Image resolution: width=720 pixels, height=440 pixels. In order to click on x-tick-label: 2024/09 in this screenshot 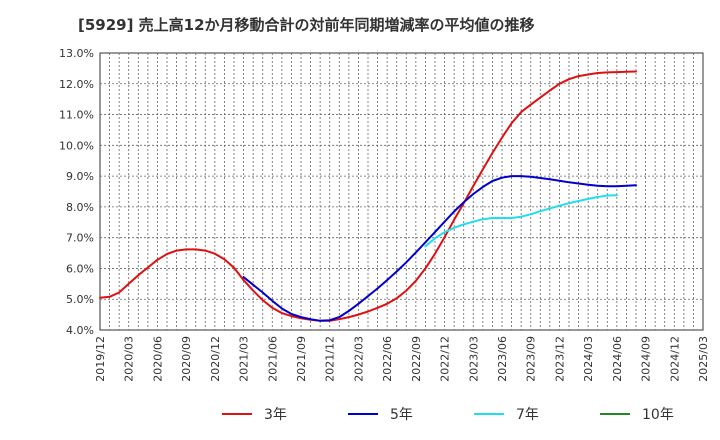, I will do `click(646, 359)`.